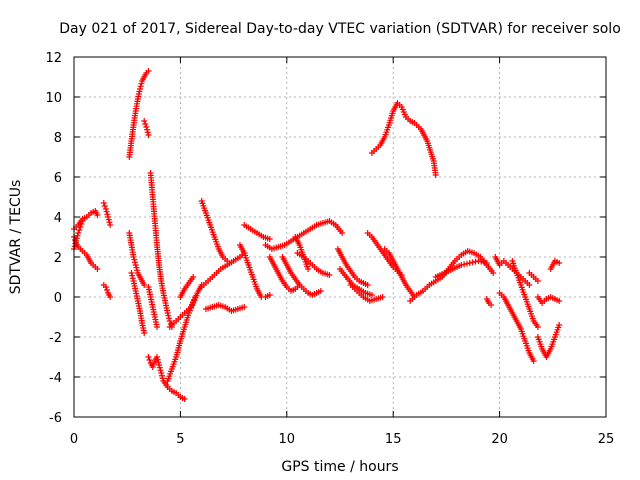  What do you see at coordinates (58, 218) in the screenshot?
I see `y-tick-label: 4` at bounding box center [58, 218].